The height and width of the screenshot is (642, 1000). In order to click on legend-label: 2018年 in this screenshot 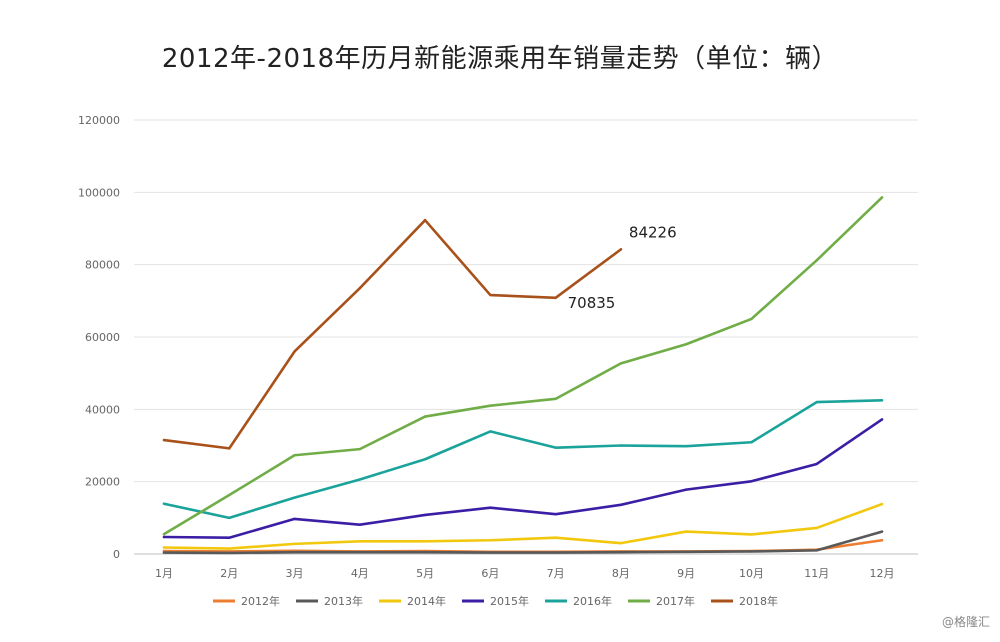, I will do `click(758, 601)`.